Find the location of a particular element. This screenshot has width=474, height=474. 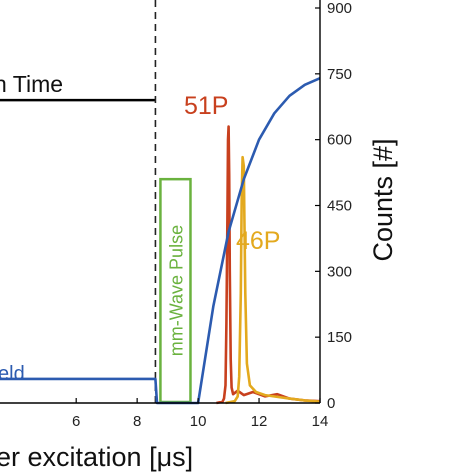

x-axis-label: er excitation [μs] is located at coordinates (96, 457).